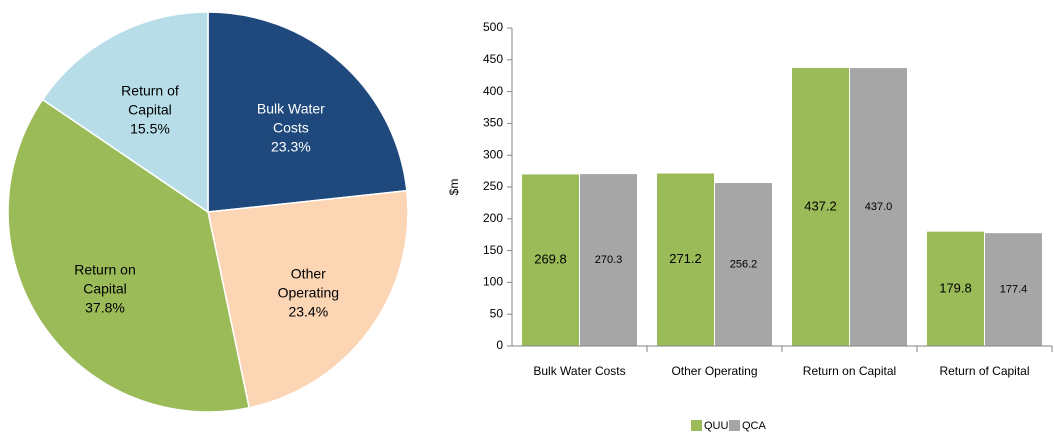 Image resolution: width=1054 pixels, height=434 pixels. I want to click on legend-label: QCA, so click(754, 426).